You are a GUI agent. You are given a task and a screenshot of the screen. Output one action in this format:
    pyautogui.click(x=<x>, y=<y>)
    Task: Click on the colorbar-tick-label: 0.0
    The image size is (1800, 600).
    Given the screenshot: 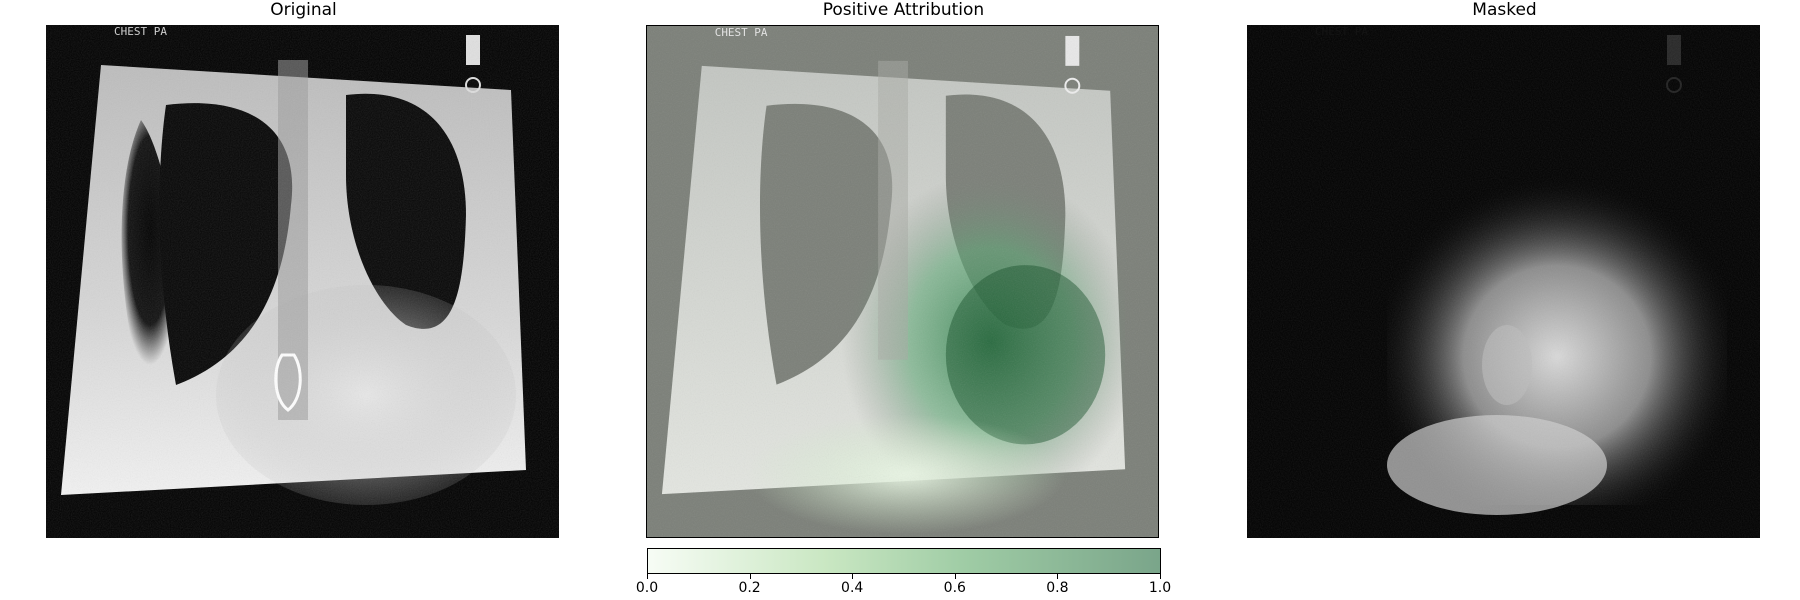 What is the action you would take?
    pyautogui.click(x=647, y=588)
    